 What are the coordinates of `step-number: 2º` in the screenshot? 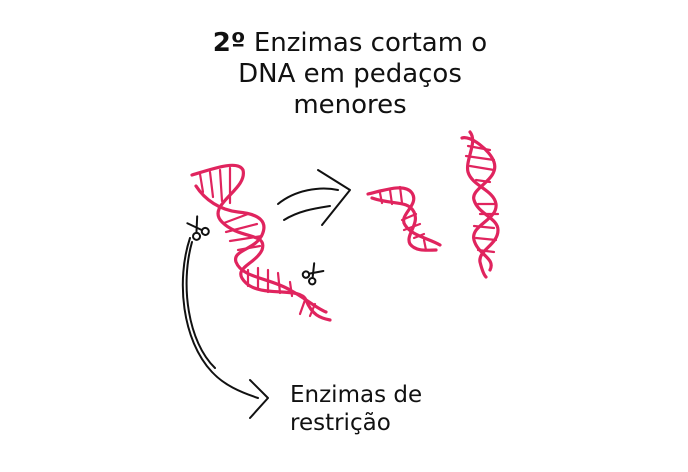 It's located at (229, 43).